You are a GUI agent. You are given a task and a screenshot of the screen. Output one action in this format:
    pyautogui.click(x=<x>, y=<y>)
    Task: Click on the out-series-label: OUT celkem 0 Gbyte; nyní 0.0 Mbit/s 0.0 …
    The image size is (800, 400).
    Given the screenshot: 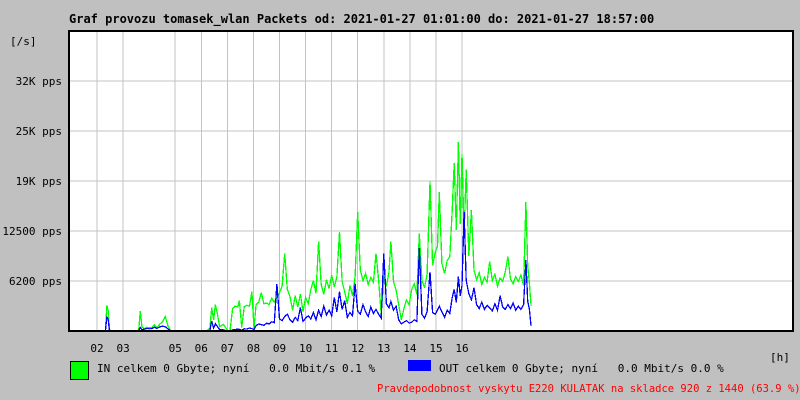 What is the action you would take?
    pyautogui.click(x=581, y=368)
    